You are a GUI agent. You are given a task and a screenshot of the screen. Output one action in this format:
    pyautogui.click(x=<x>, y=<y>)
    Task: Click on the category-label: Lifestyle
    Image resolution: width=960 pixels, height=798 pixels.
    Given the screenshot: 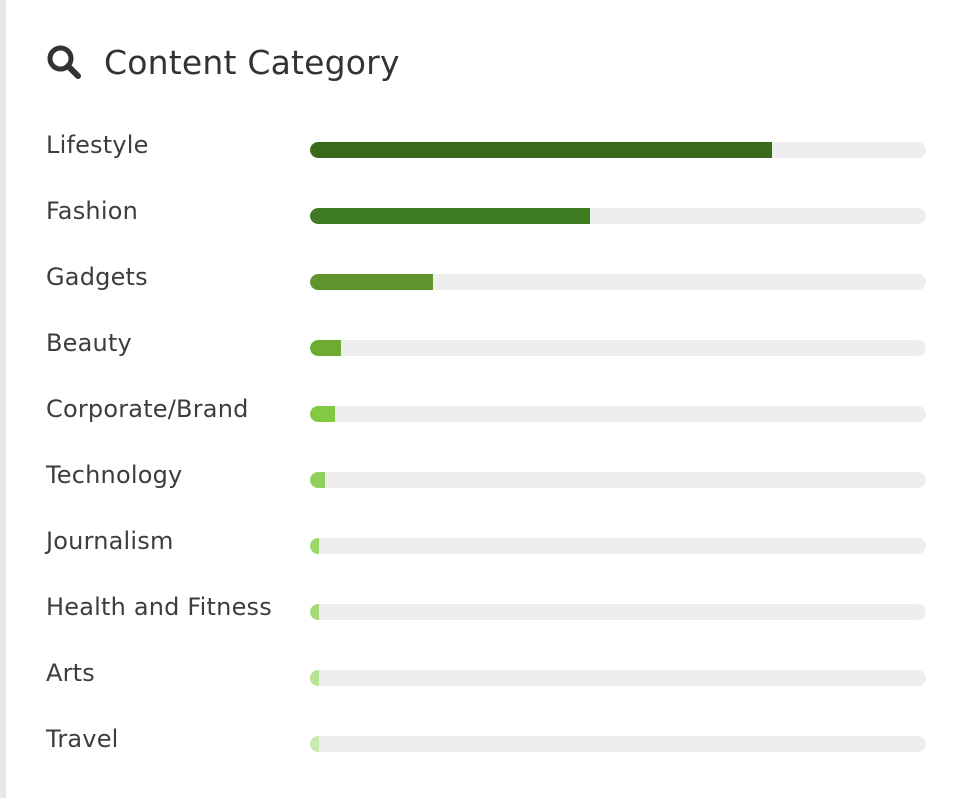 What is the action you would take?
    pyautogui.click(x=97, y=145)
    